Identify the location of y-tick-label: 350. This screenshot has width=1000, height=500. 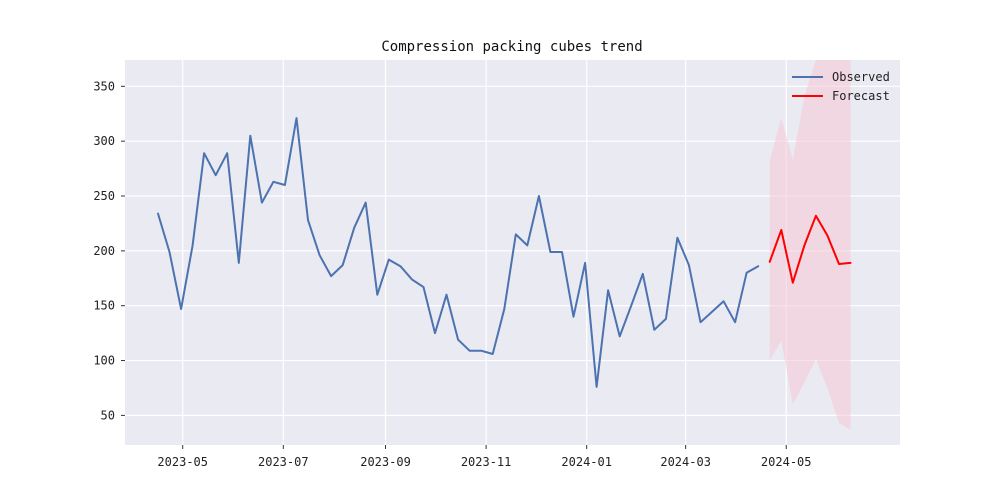
(104, 86).